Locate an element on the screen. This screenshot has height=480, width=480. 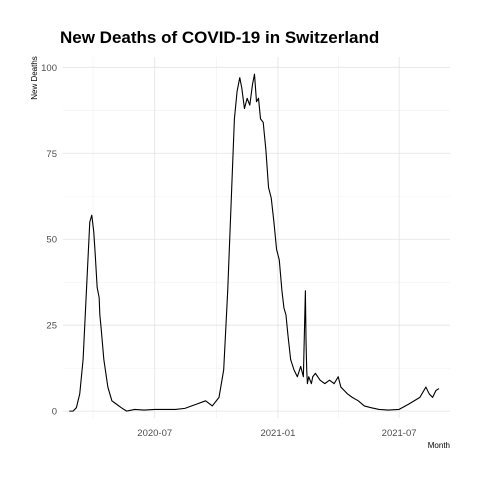
y-tick-label: 75 is located at coordinates (51, 154).